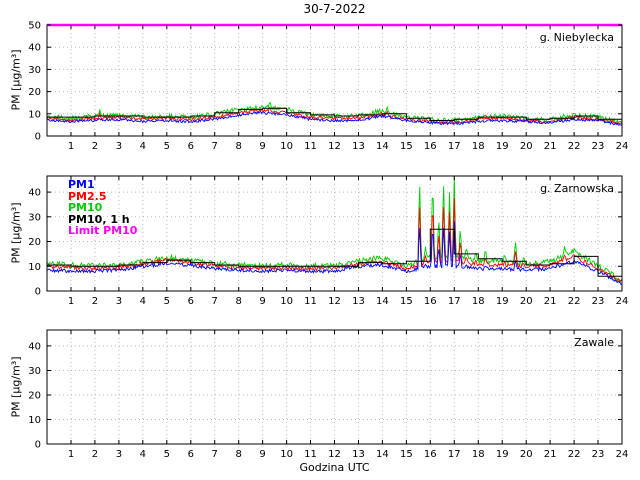 Image resolution: width=640 pixels, height=480 pixels. What do you see at coordinates (85, 207) in the screenshot?
I see `legend-item-pm10: PM10` at bounding box center [85, 207].